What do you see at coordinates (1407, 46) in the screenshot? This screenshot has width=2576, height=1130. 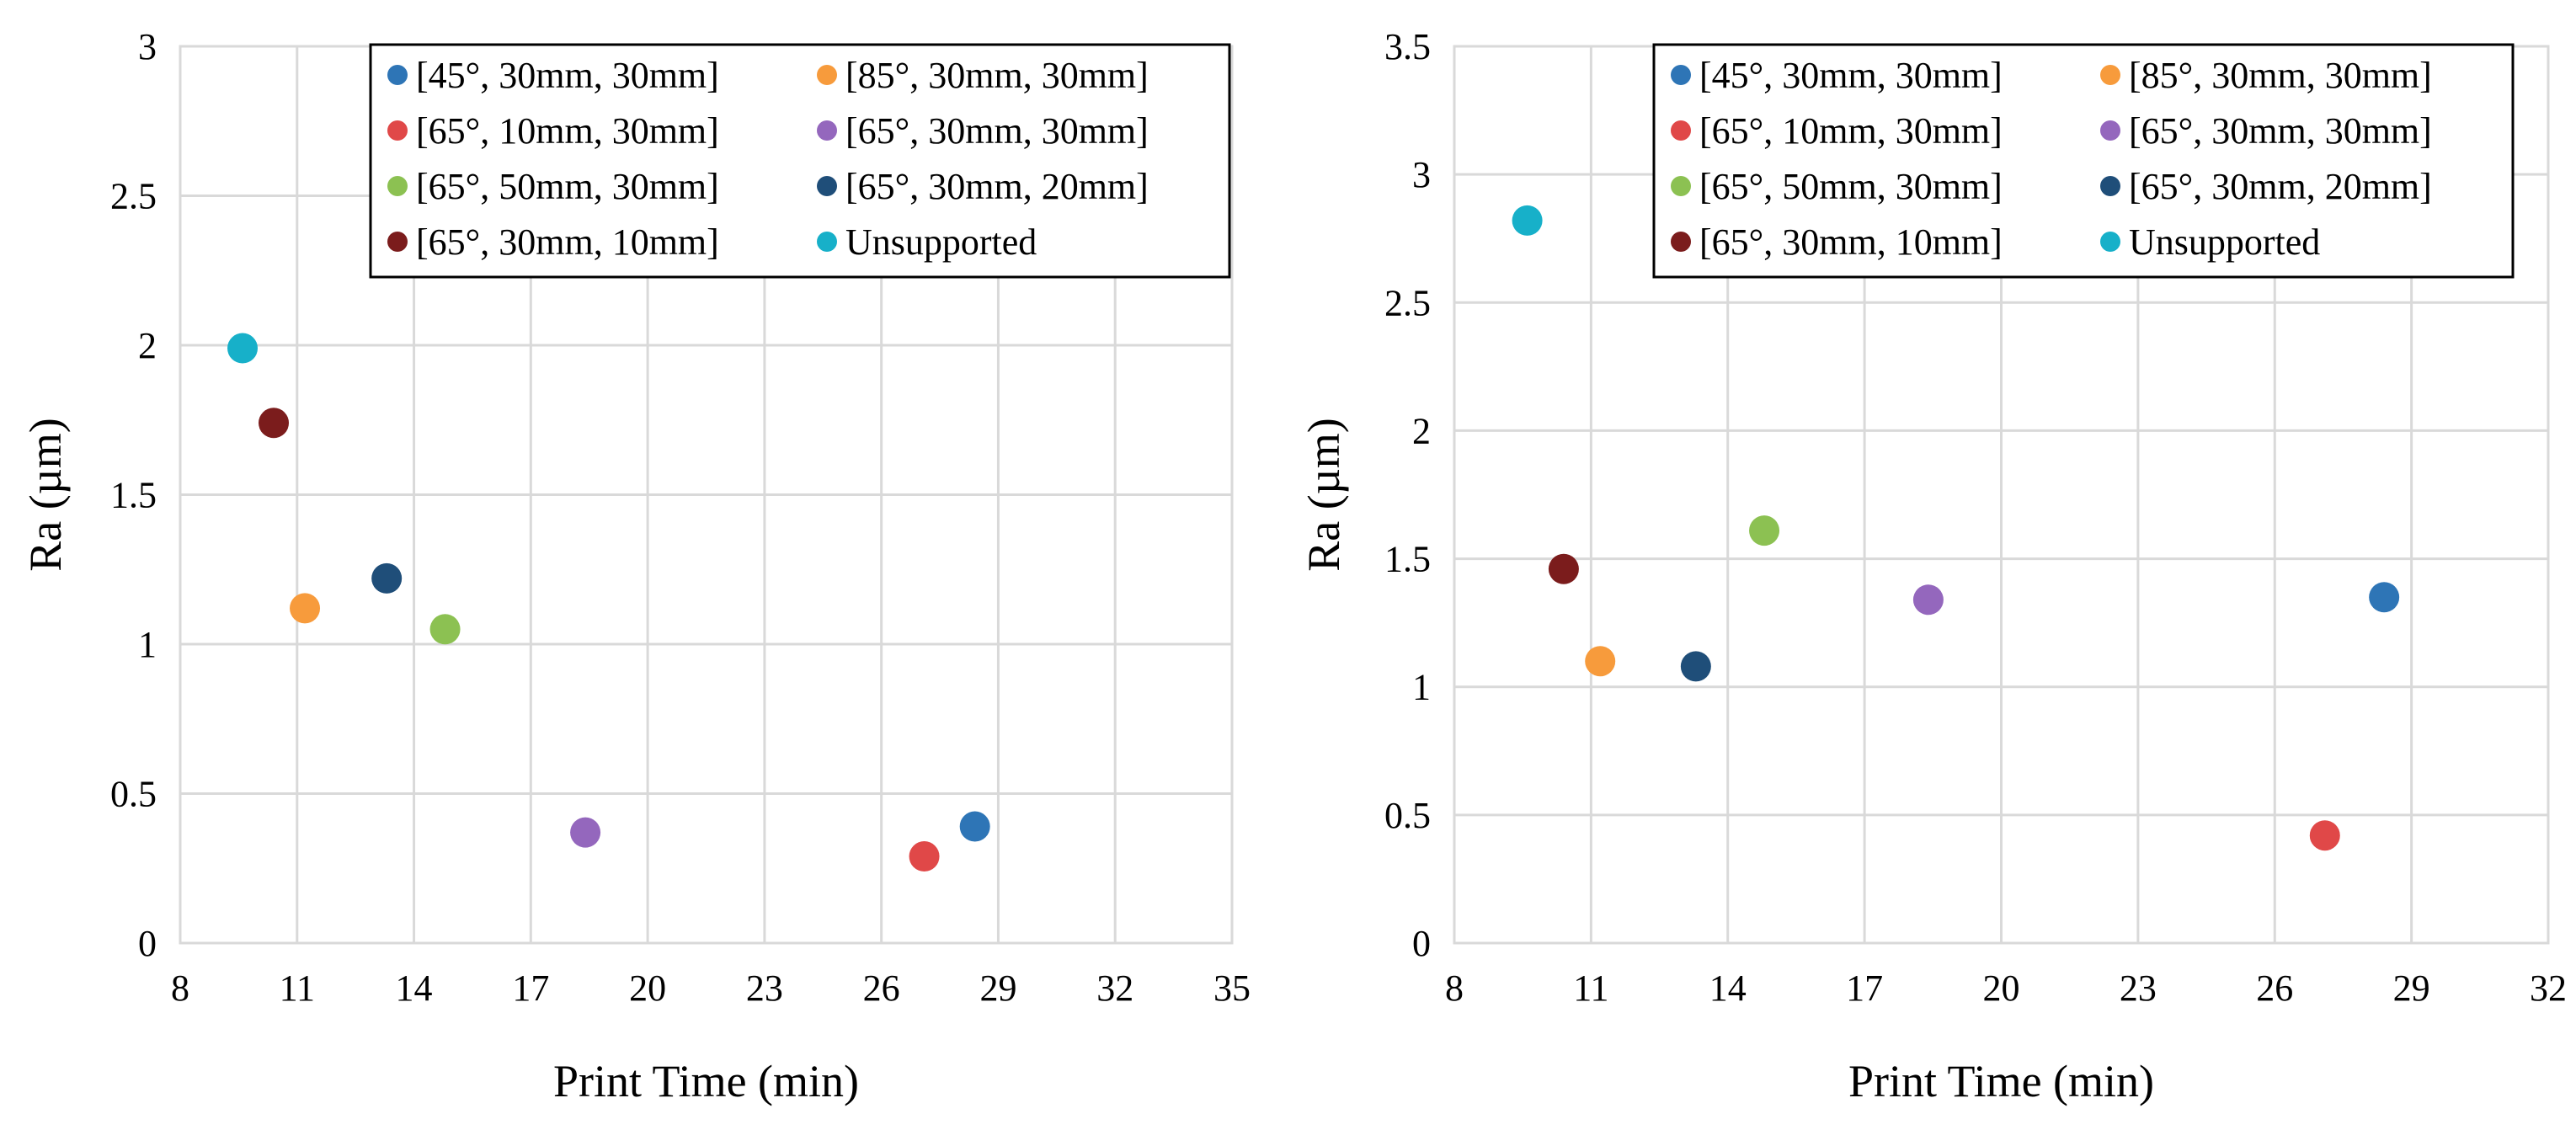 I see `y-tick-label: 3.5` at bounding box center [1407, 46].